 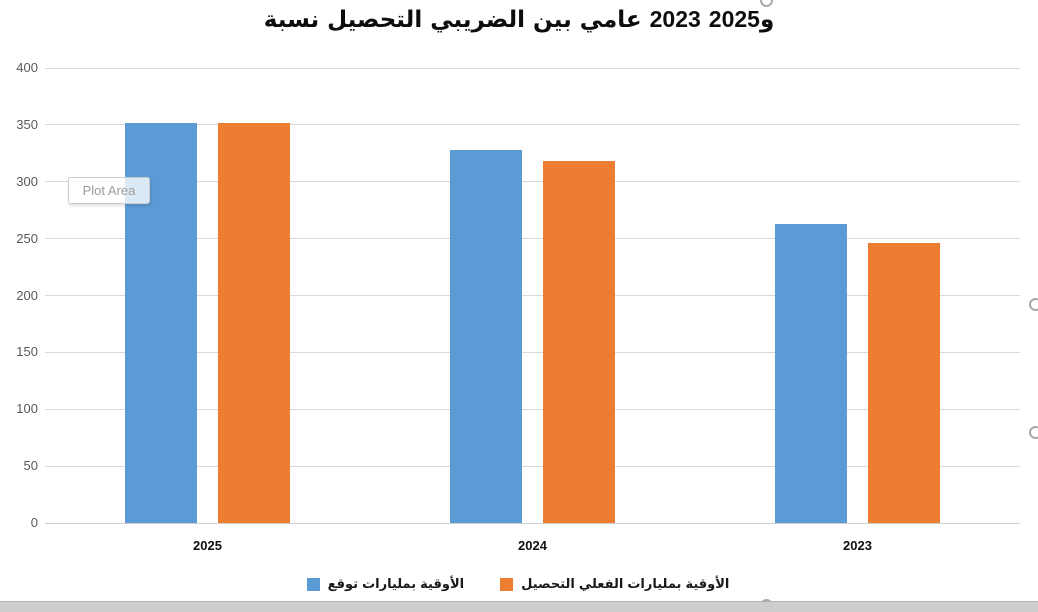 What do you see at coordinates (1033, 304) in the screenshot?
I see `selection-handle-right-upper` at bounding box center [1033, 304].